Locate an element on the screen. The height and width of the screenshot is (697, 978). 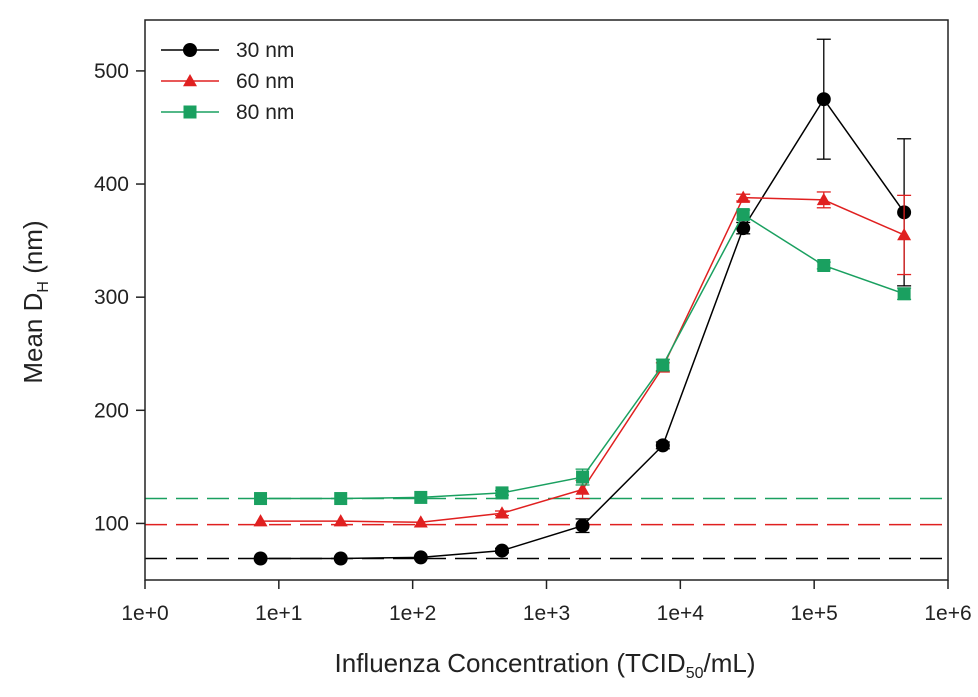
y-tick-label: 300 is located at coordinates (111, 297).